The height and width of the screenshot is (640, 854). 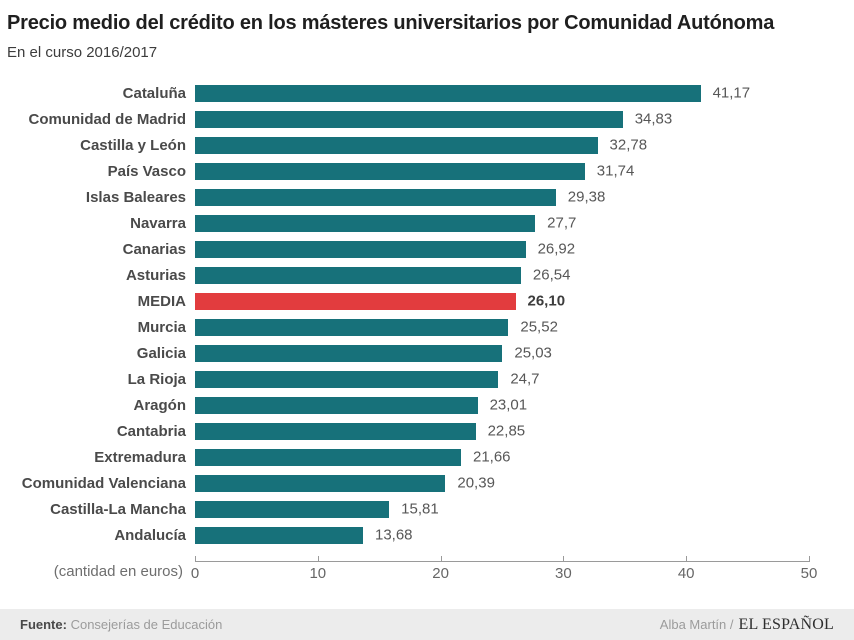 I want to click on source-value: Consejerías de Educación, so click(x=146, y=624).